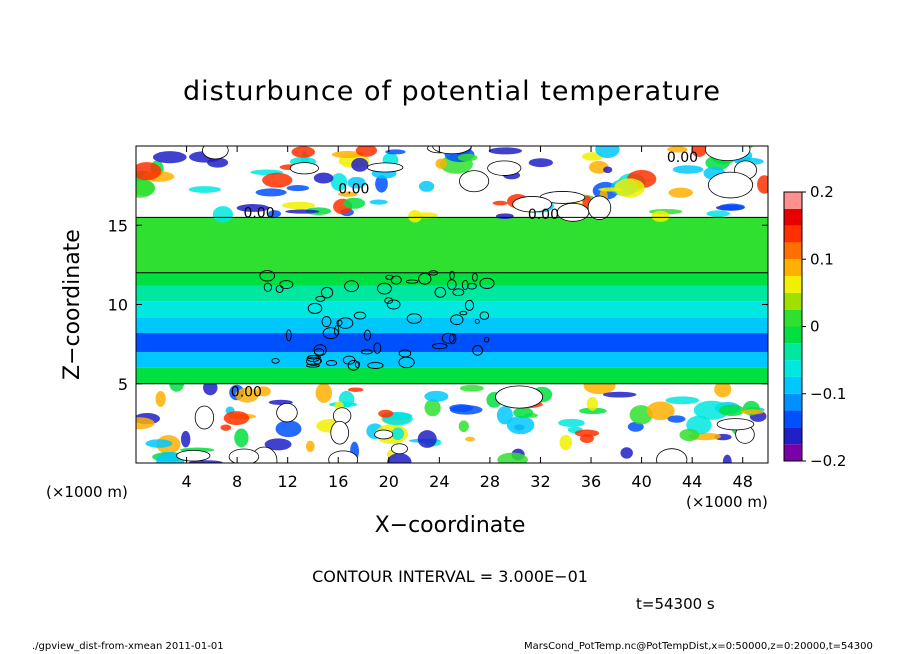 The width and height of the screenshot is (904, 654). Describe the element at coordinates (743, 481) in the screenshot. I see `x-tick-label: 48` at that location.